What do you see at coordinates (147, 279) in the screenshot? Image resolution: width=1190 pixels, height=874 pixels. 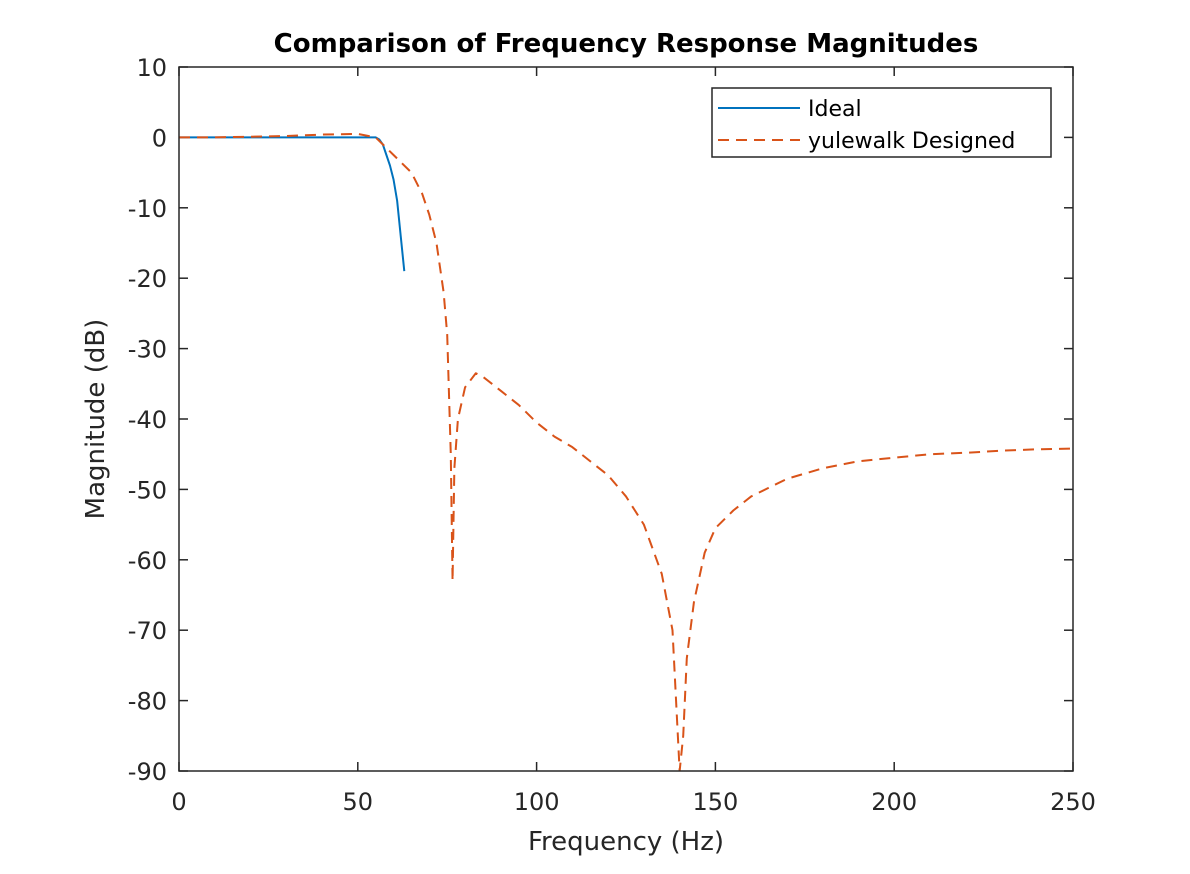 I see `y-tick-label: -20` at bounding box center [147, 279].